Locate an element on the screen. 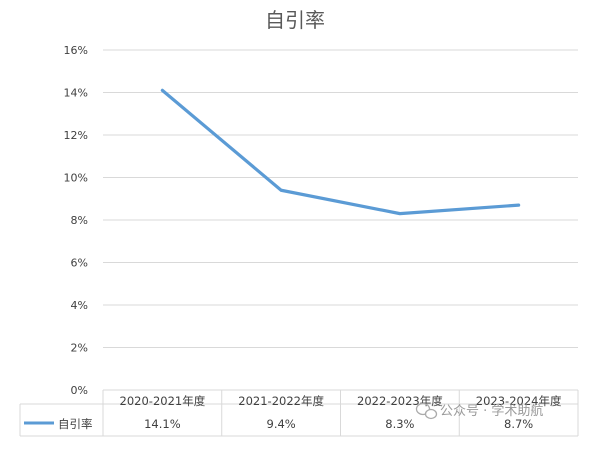  legend-label: 自引率 is located at coordinates (75, 424).